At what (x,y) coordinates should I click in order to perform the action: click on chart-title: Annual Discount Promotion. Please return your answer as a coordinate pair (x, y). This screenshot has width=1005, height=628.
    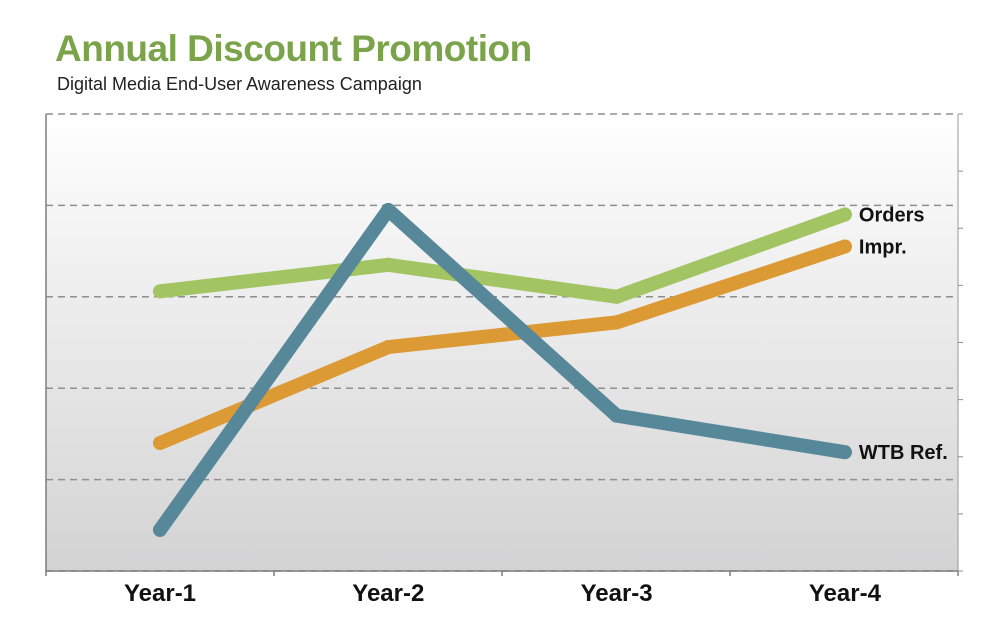
    Looking at the image, I should click on (293, 48).